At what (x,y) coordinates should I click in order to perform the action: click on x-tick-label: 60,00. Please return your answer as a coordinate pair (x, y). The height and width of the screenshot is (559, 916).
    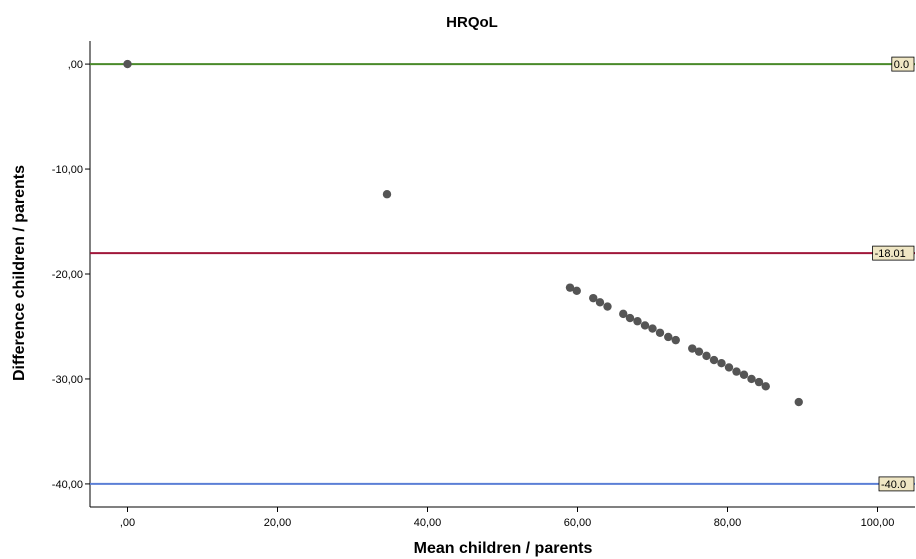
    Looking at the image, I should click on (578, 523).